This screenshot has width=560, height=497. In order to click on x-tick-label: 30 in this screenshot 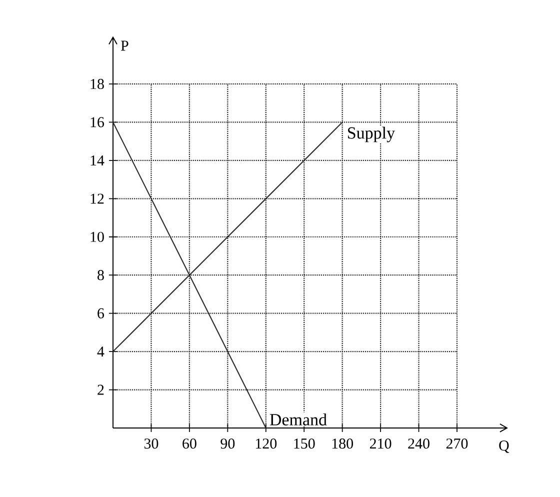, I will do `click(151, 443)`.